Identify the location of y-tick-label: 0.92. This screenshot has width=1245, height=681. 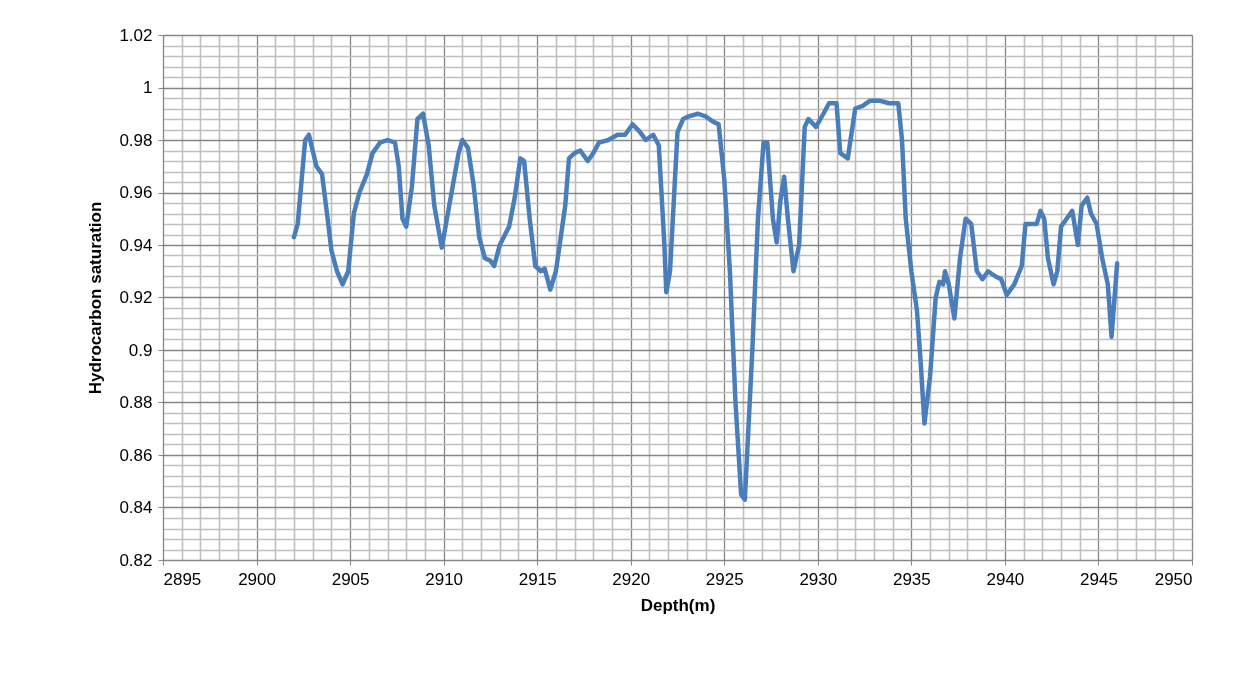
(136, 297).